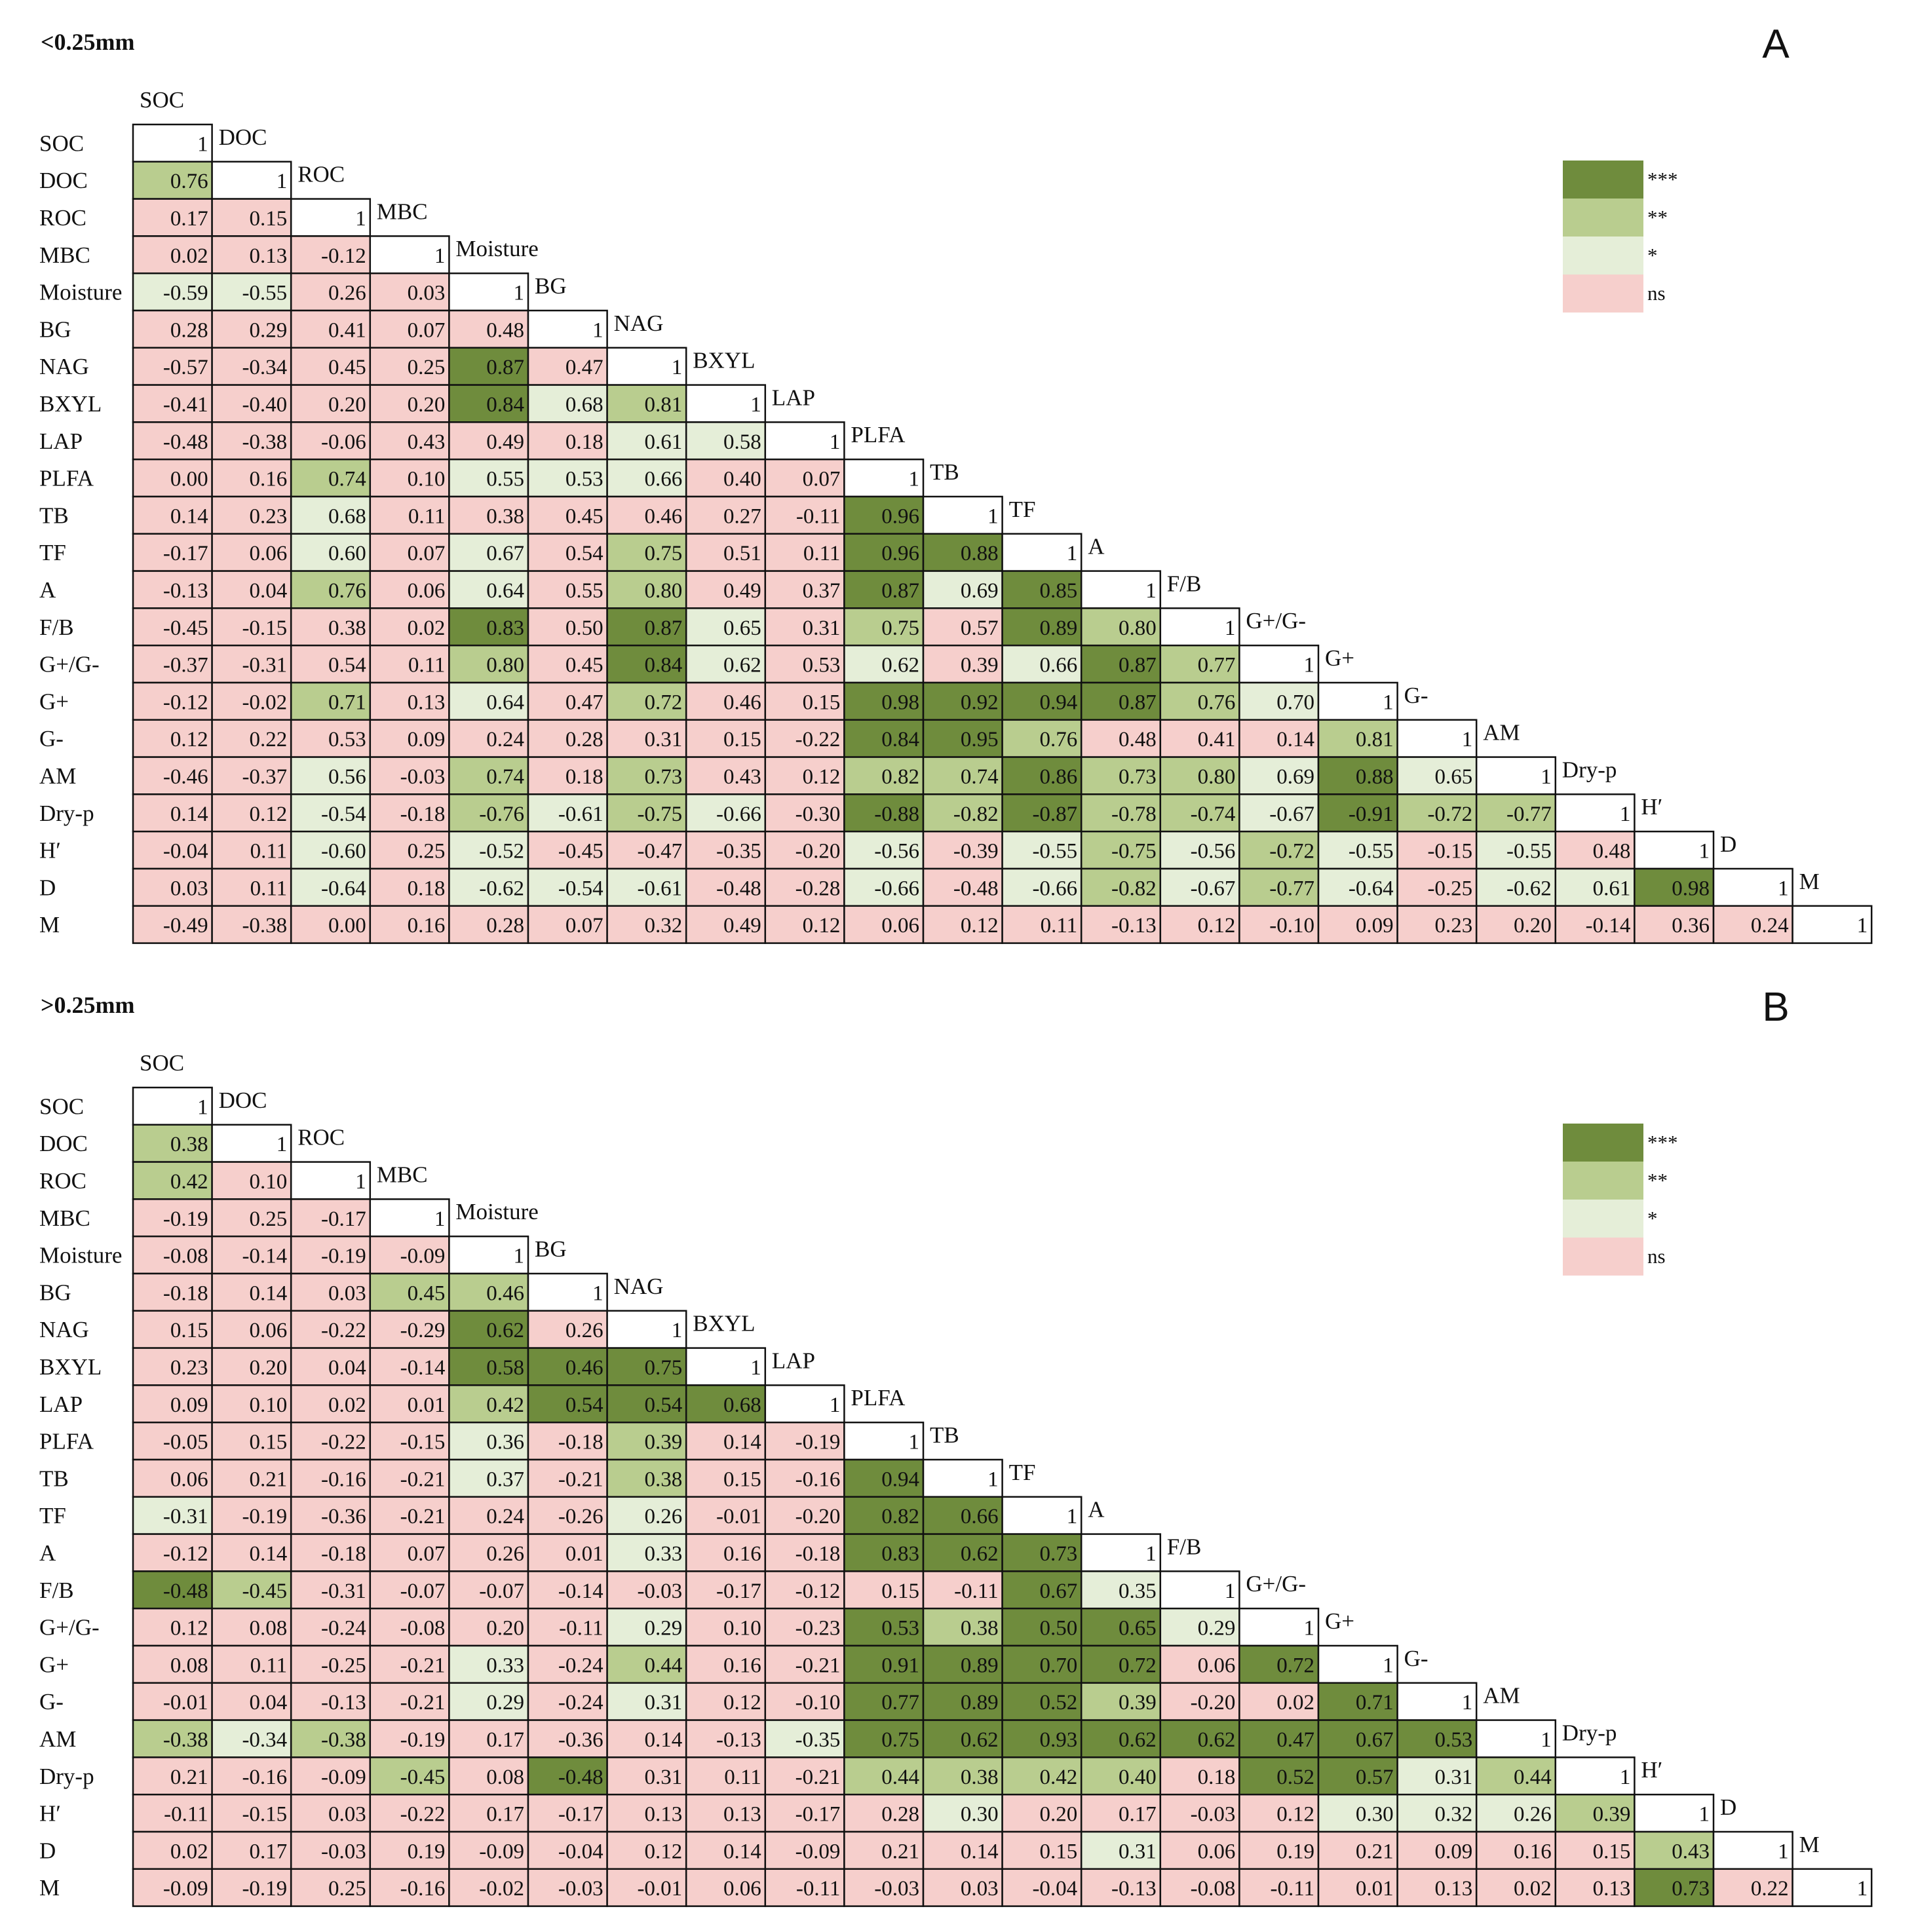 The image size is (1916, 1932). What do you see at coordinates (423, 1331) in the screenshot?
I see `cell-value: -0.29` at bounding box center [423, 1331].